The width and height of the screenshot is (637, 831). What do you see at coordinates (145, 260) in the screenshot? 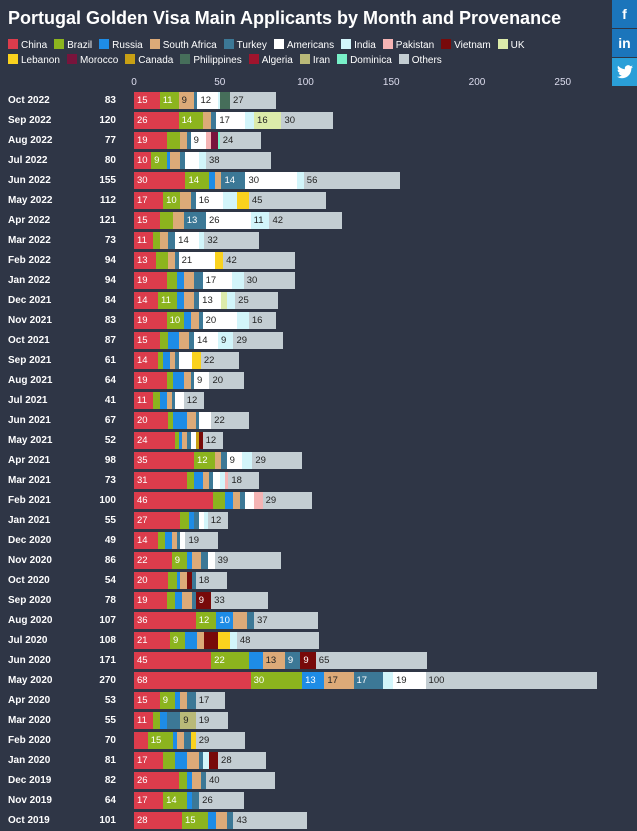
I see `bar-segment: 13` at bounding box center [145, 260].